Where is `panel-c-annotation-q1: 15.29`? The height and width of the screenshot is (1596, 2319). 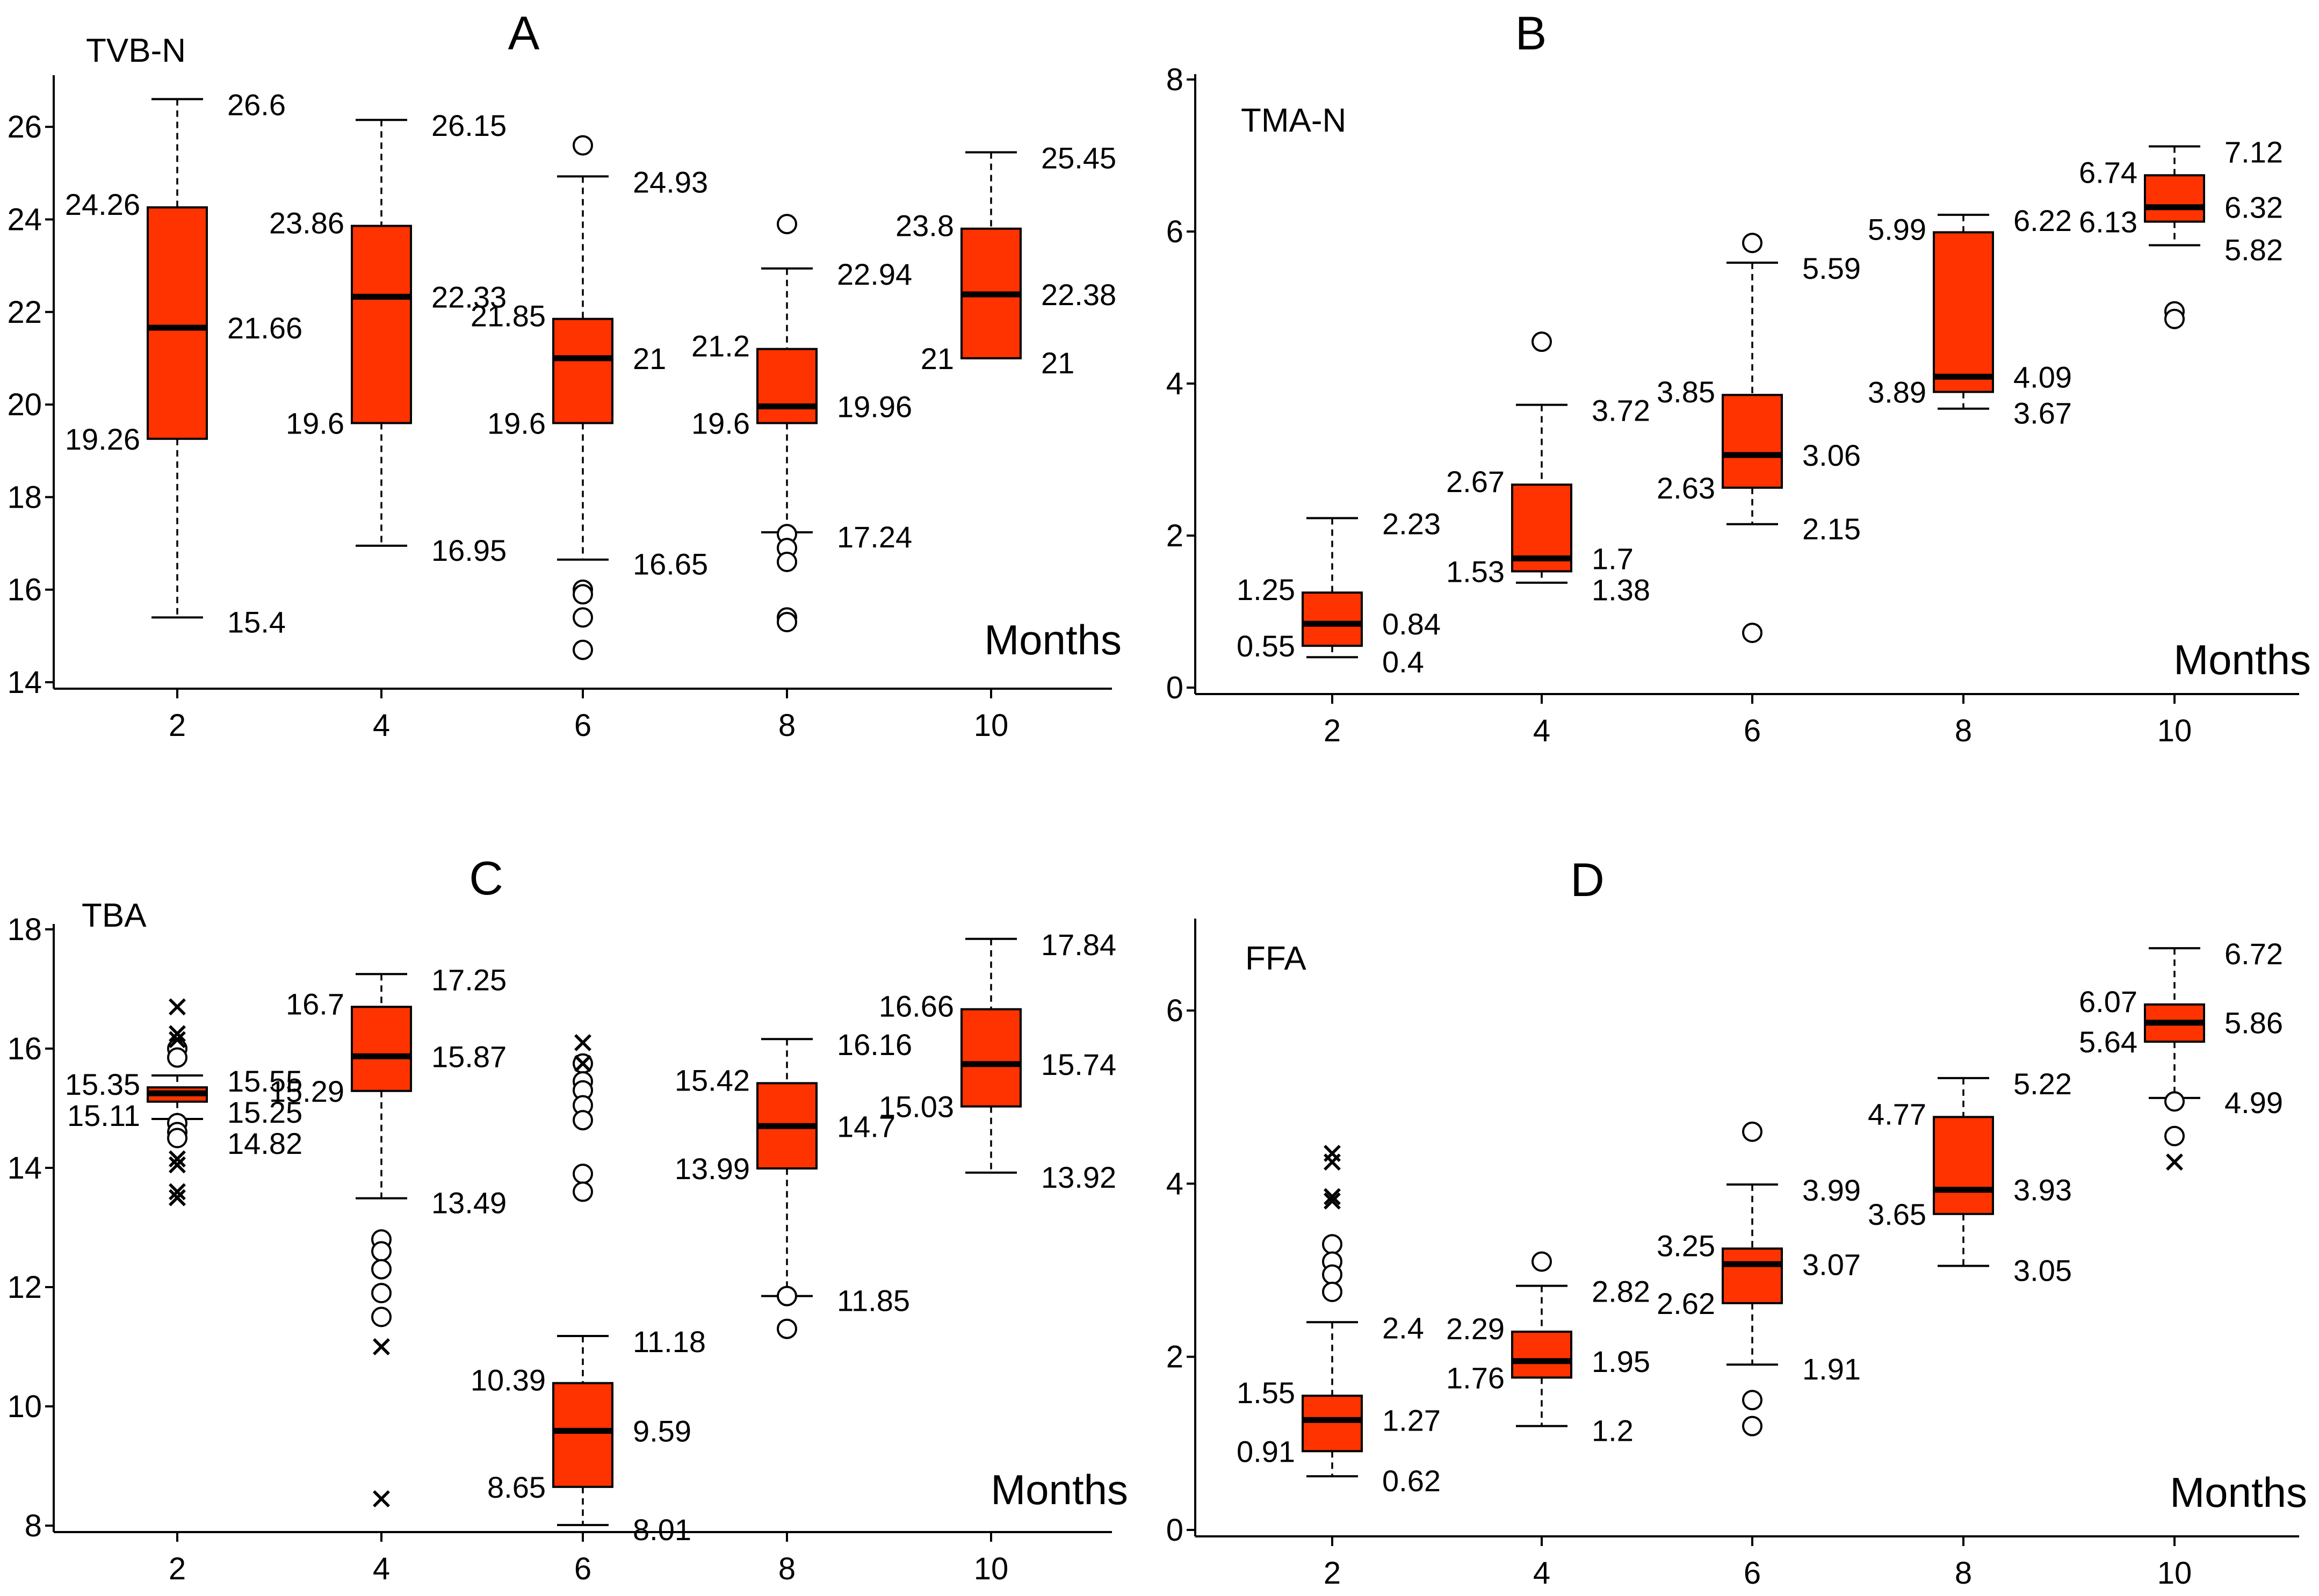 panel-c-annotation-q1: 15.29 is located at coordinates (306, 1091).